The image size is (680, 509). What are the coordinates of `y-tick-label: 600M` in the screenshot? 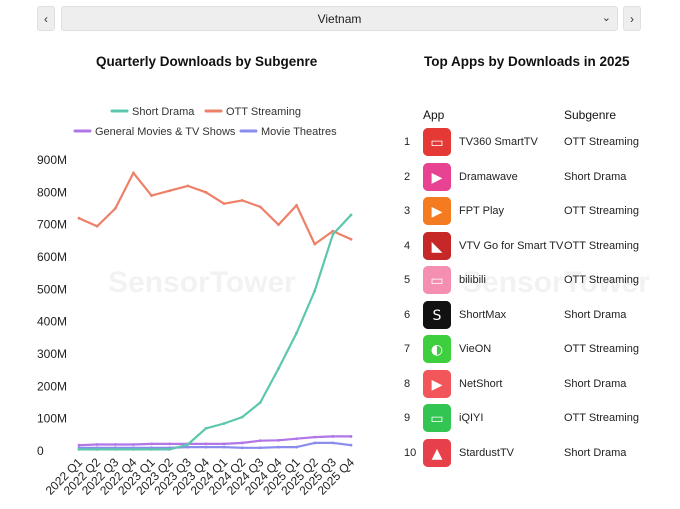 It's located at (52, 257).